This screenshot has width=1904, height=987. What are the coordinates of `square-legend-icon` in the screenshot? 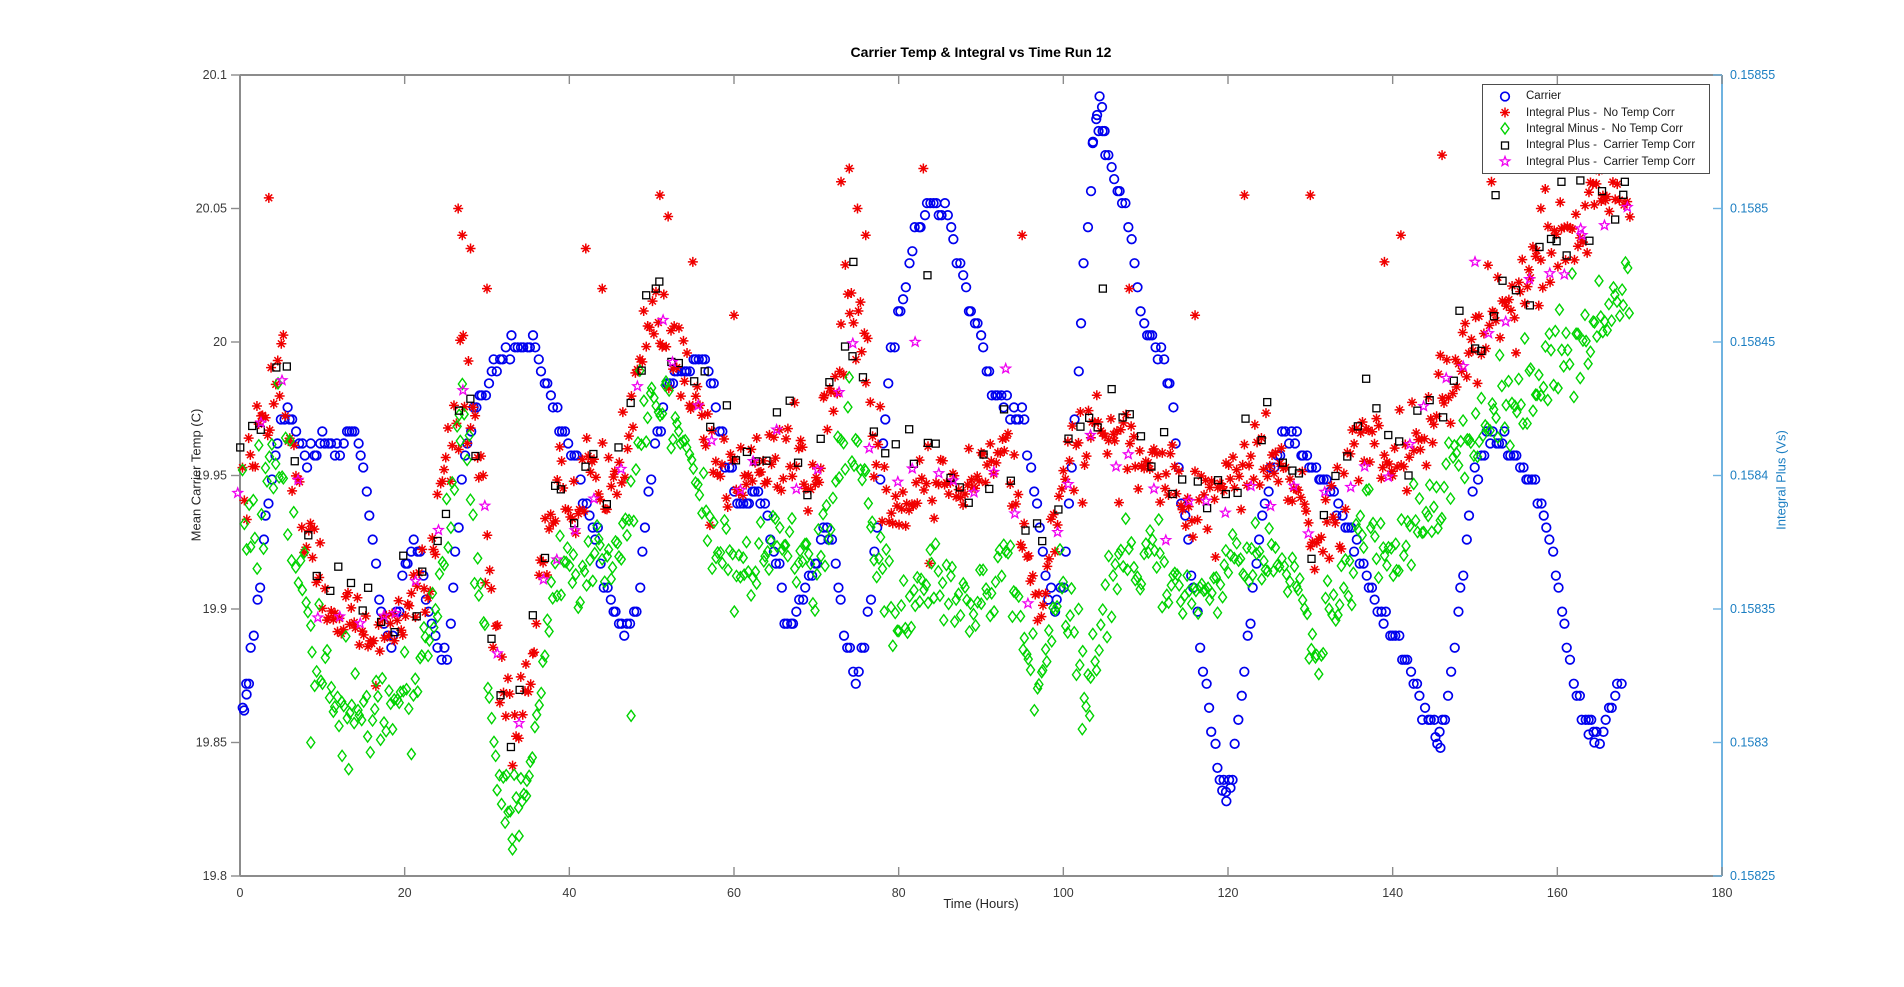 It's located at (1505, 145).